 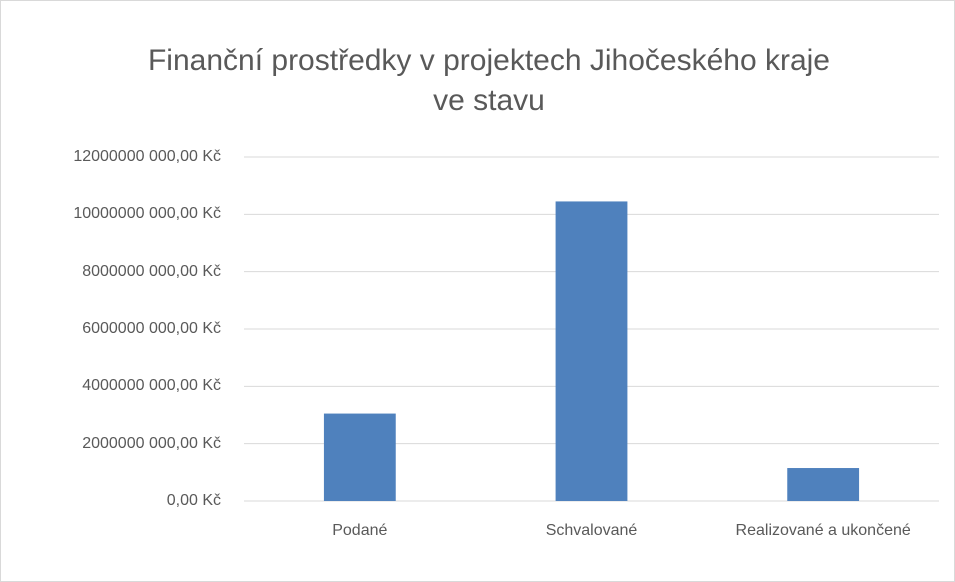 I want to click on y-tick-label: 6000000 000,00 Kč, so click(x=151, y=328).